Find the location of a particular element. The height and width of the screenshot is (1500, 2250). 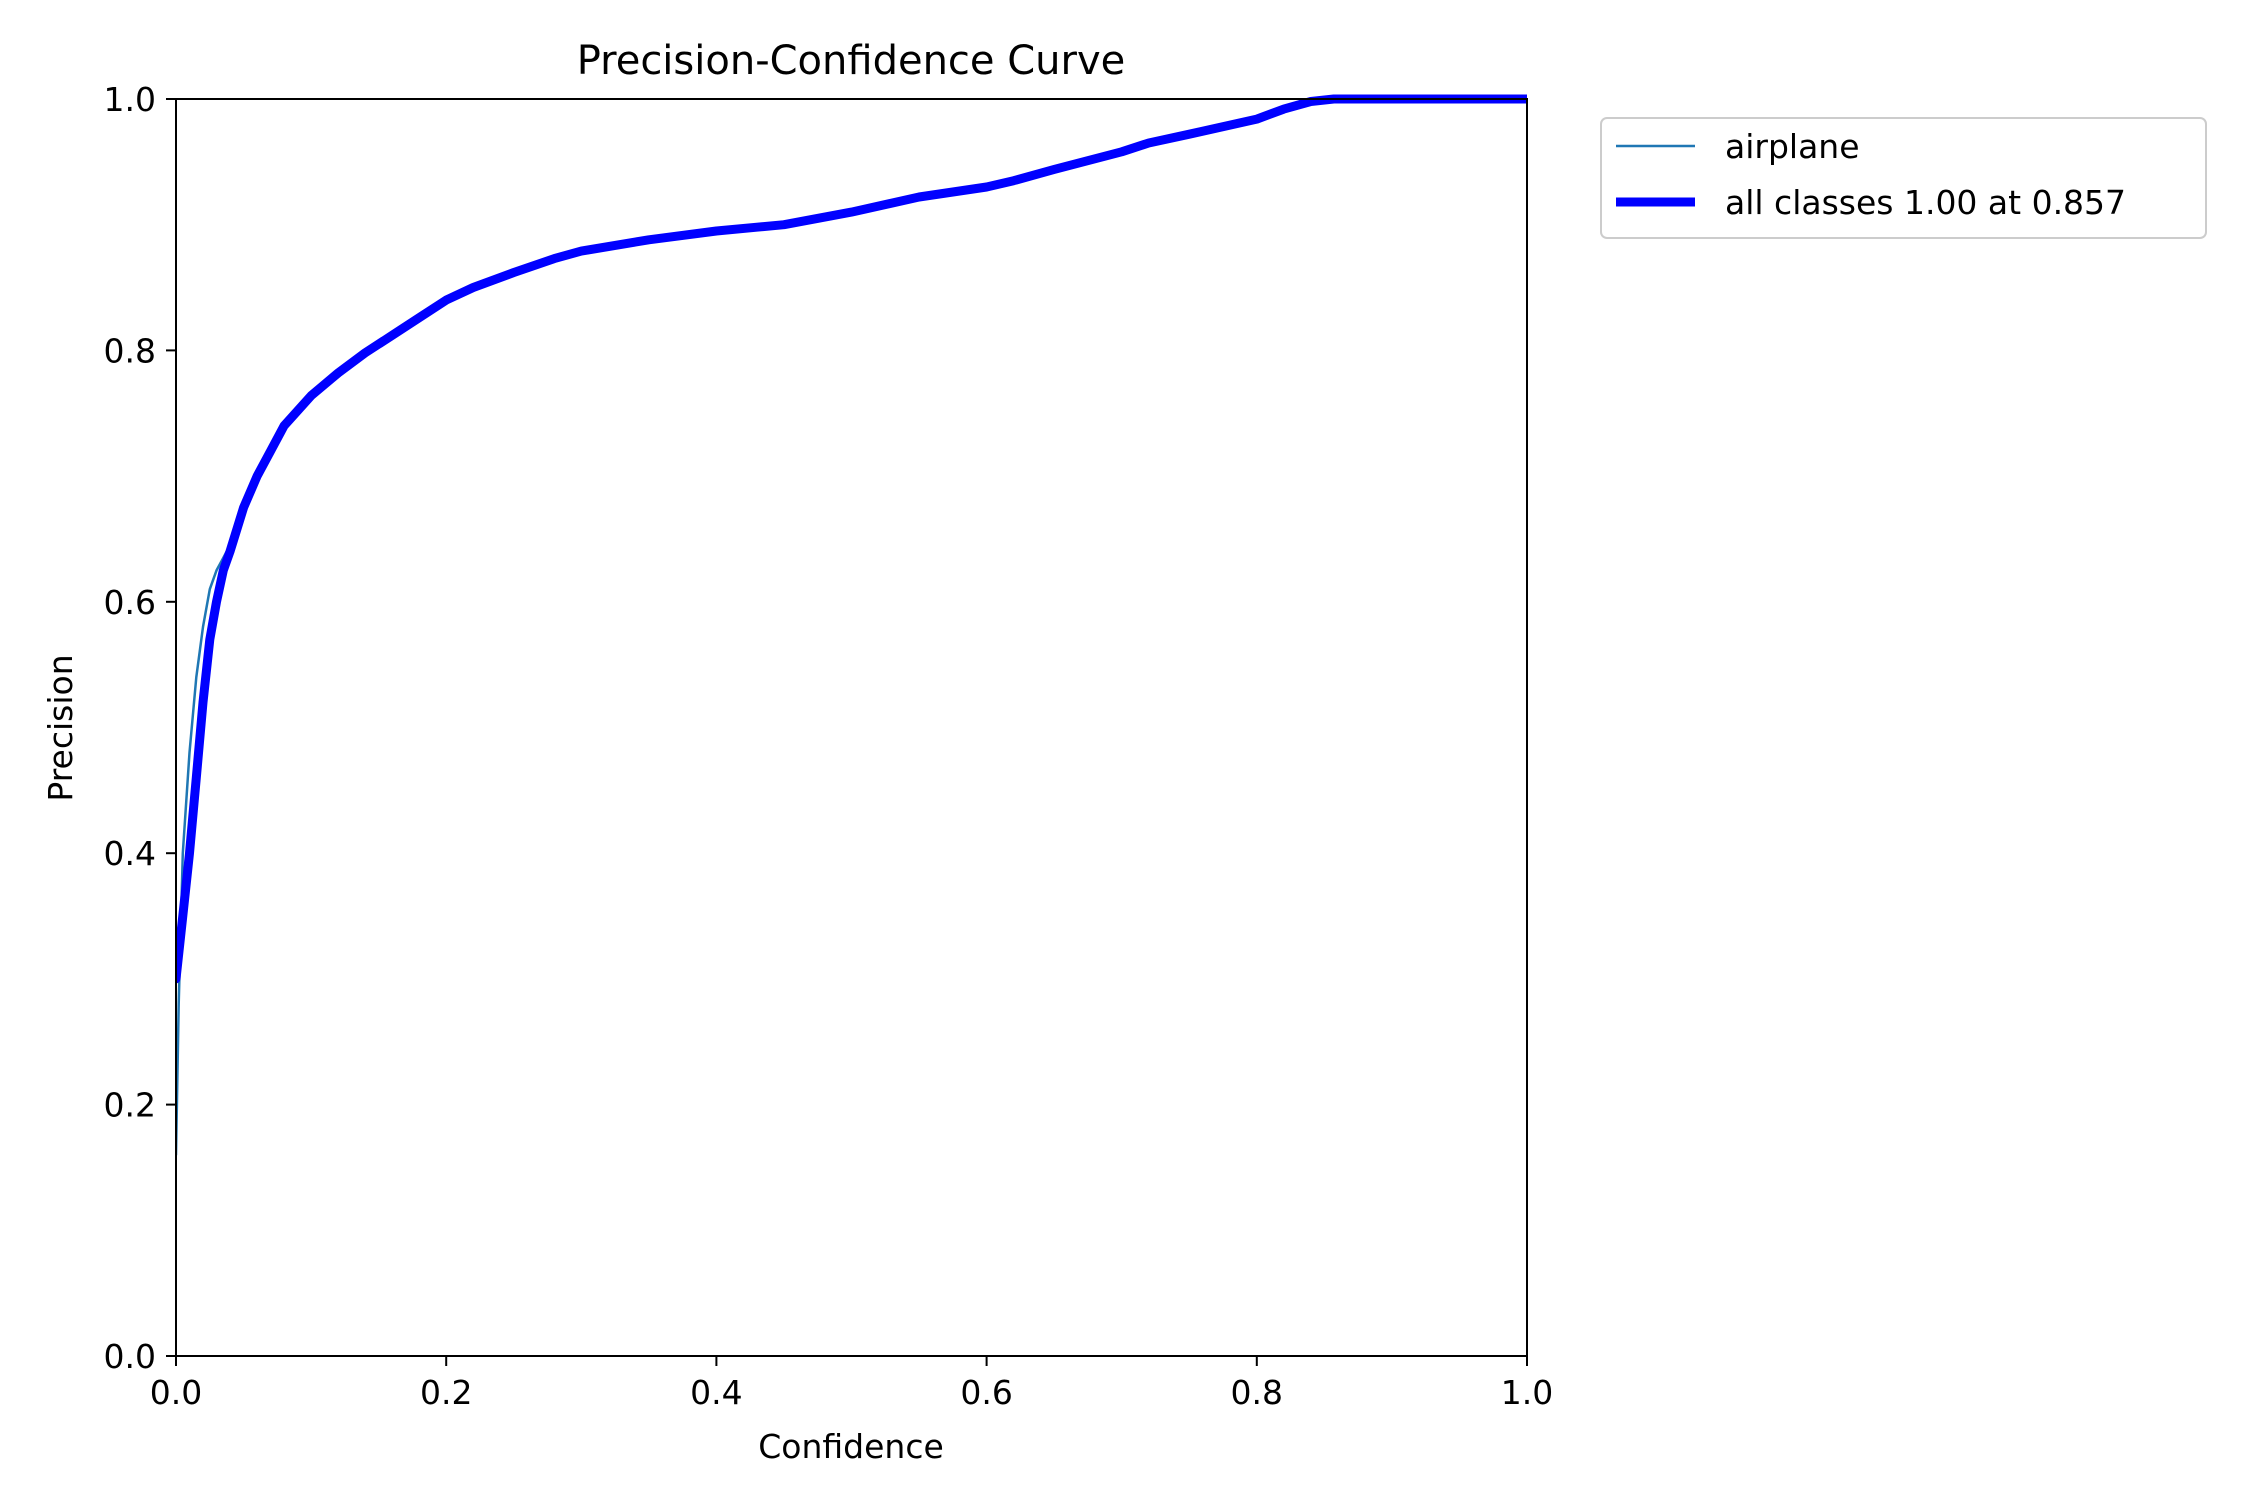

x-tick-label: 0.4 is located at coordinates (716, 1392).